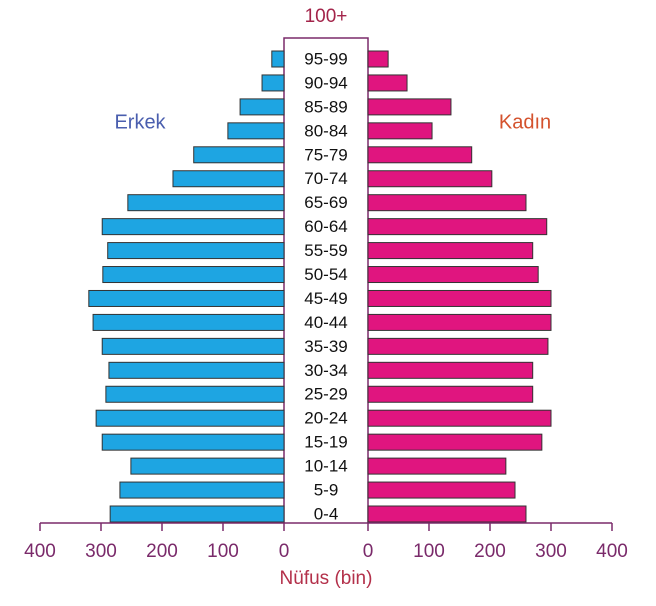 This screenshot has height=606, width=656. I want to click on category-label: 90-94, so click(325, 82).